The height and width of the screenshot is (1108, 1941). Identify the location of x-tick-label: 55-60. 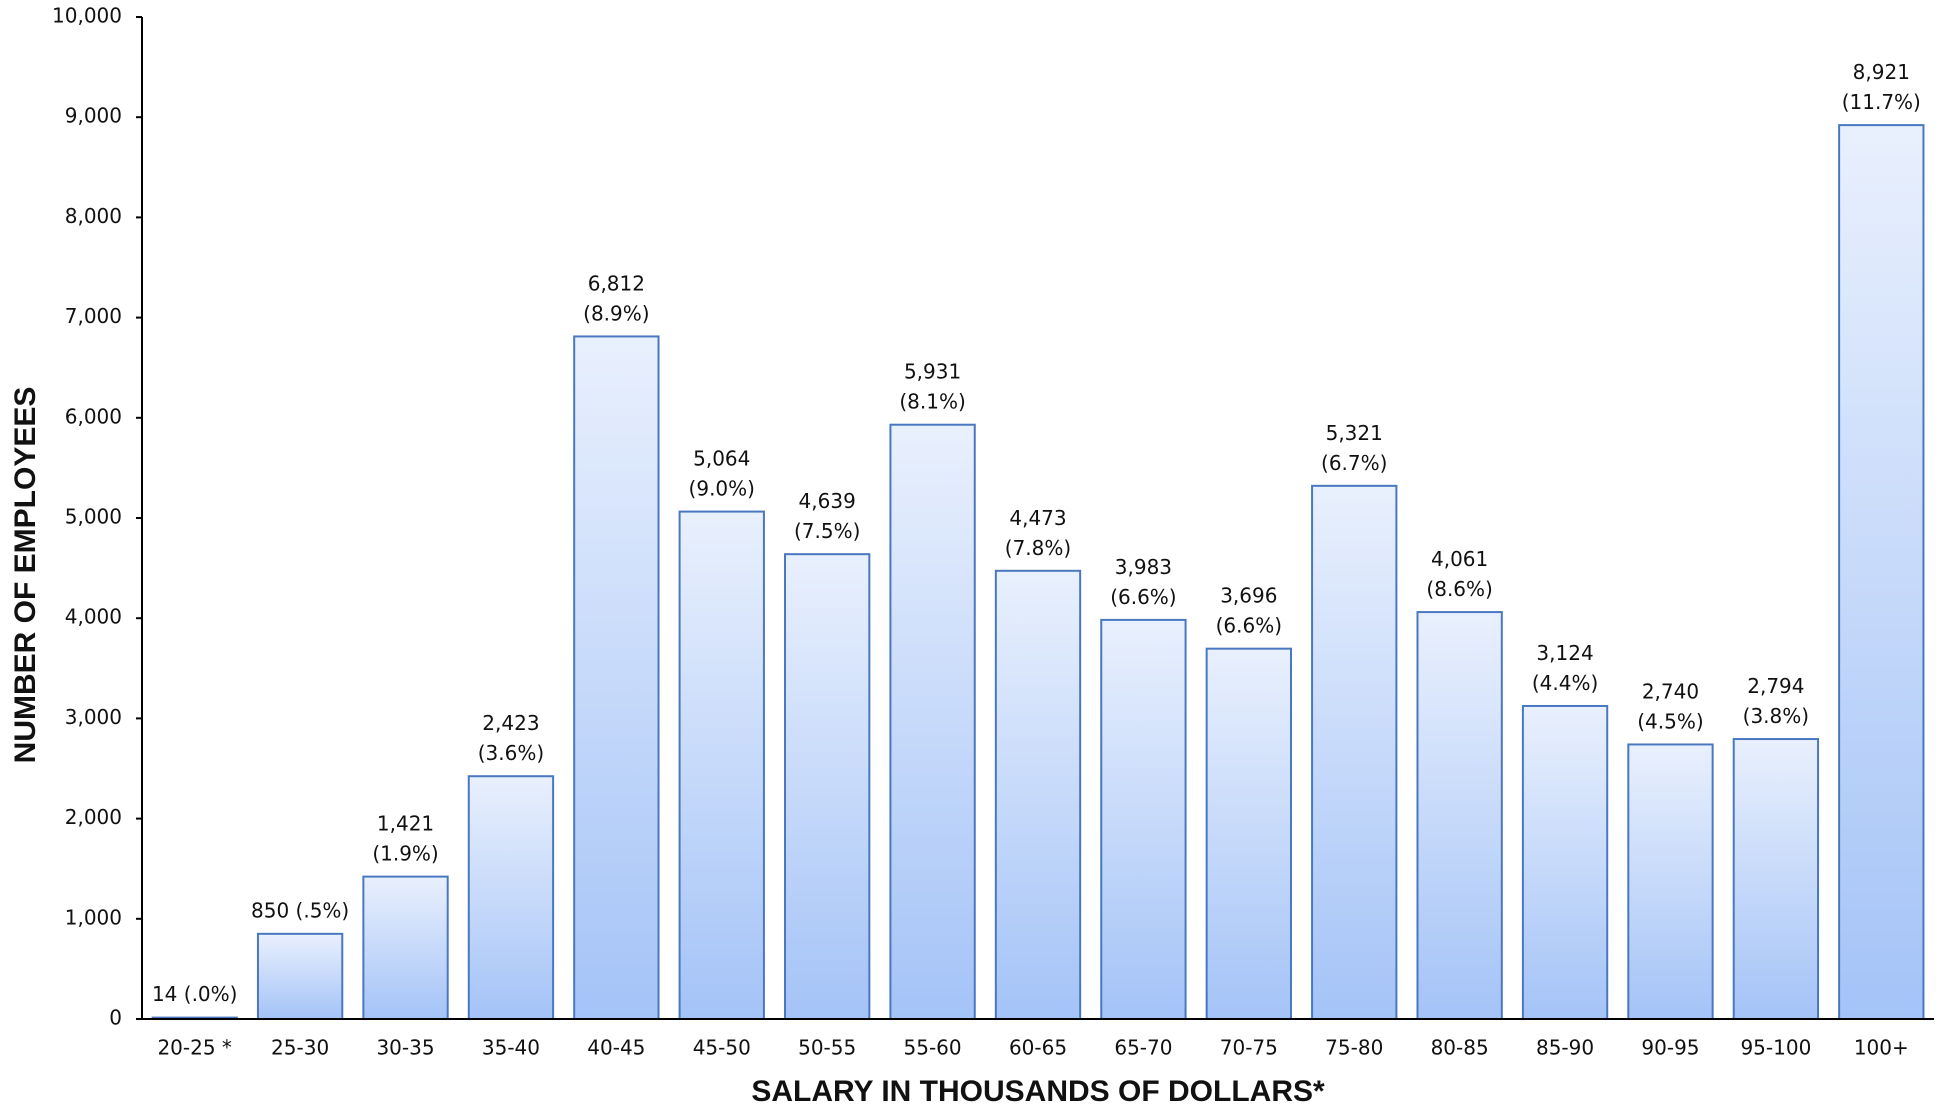
(933, 1048).